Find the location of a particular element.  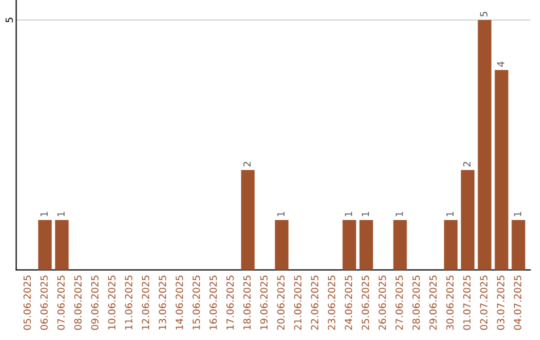

x-tick-label: 29.06.2025 is located at coordinates (433, 303).